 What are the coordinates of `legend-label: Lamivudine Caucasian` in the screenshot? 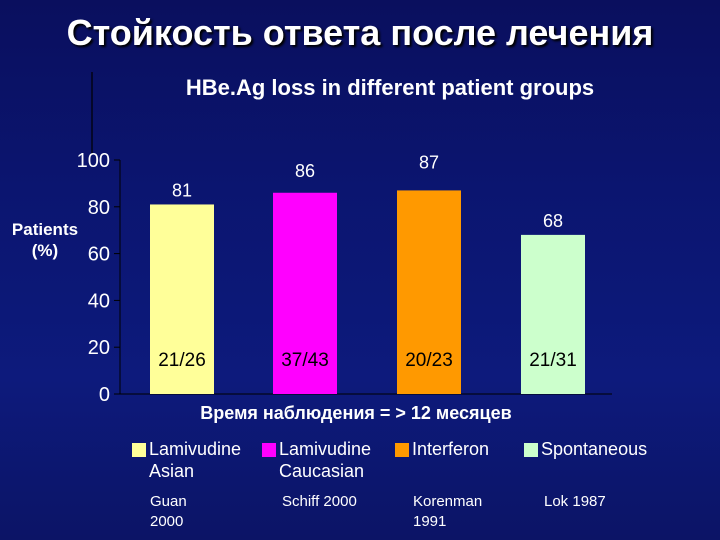 It's located at (325, 460).